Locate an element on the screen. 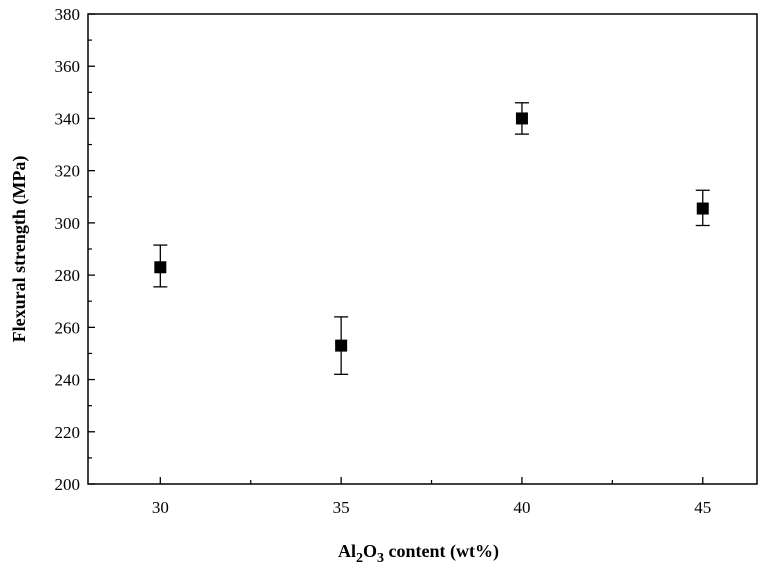 The width and height of the screenshot is (768, 573). y-tick-label: 220 is located at coordinates (68, 432).